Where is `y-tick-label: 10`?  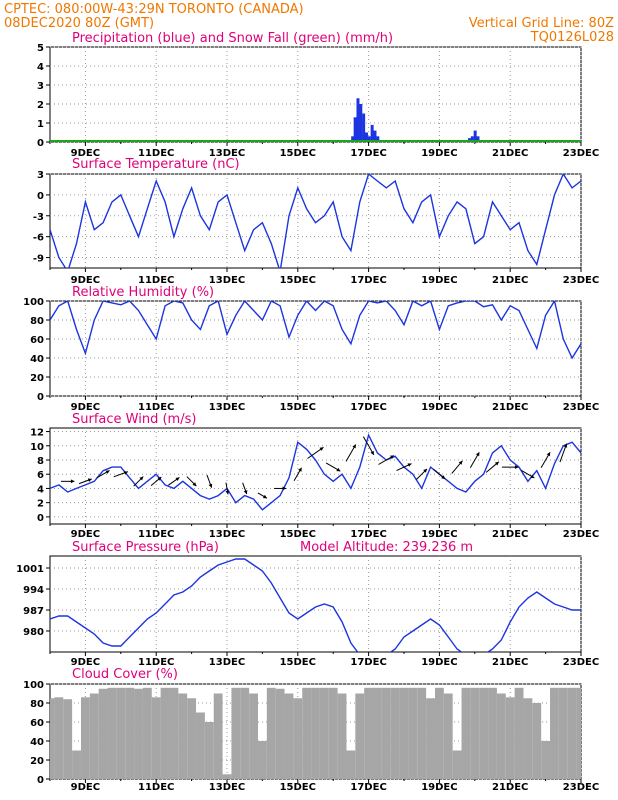 y-tick-label: 10 is located at coordinates (37, 447).